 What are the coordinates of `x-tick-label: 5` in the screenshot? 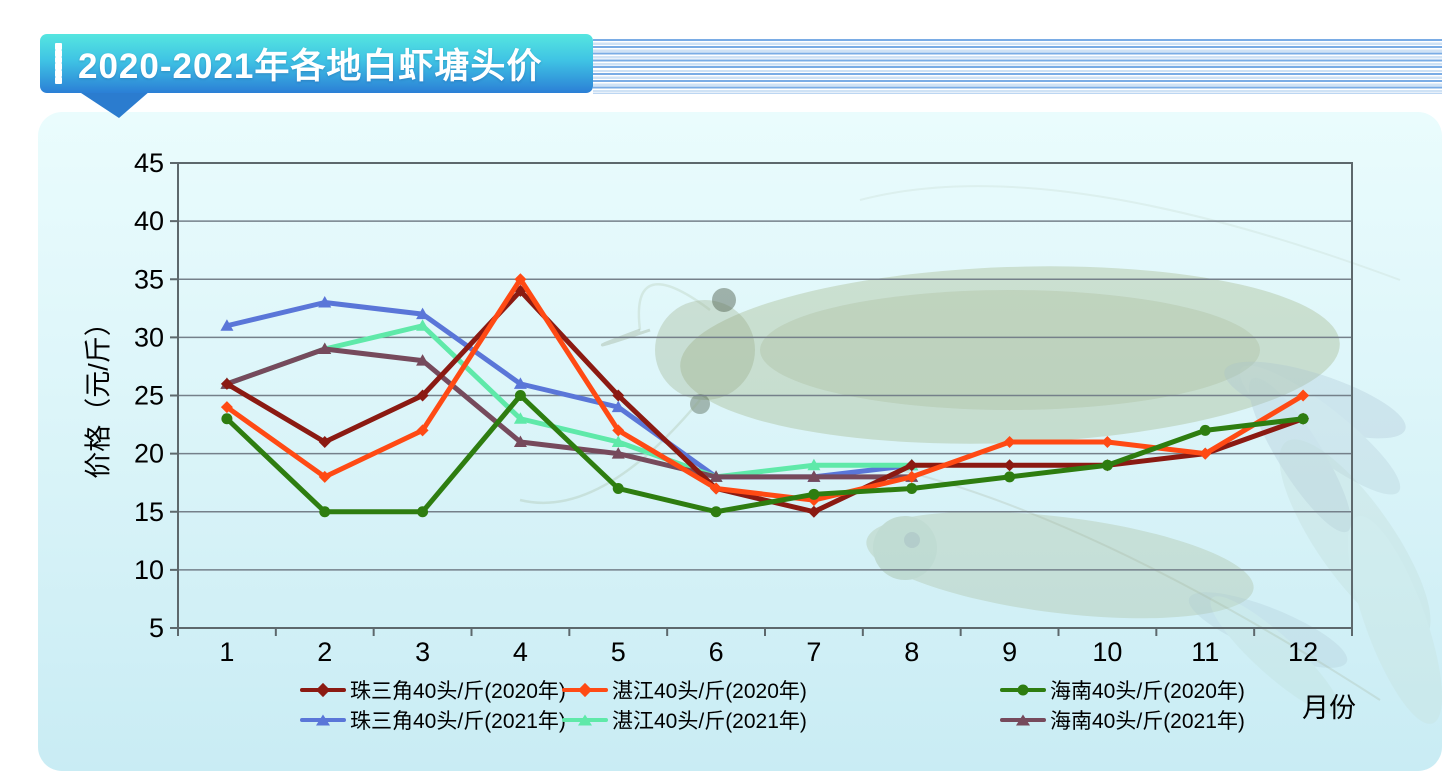 It's located at (618, 652).